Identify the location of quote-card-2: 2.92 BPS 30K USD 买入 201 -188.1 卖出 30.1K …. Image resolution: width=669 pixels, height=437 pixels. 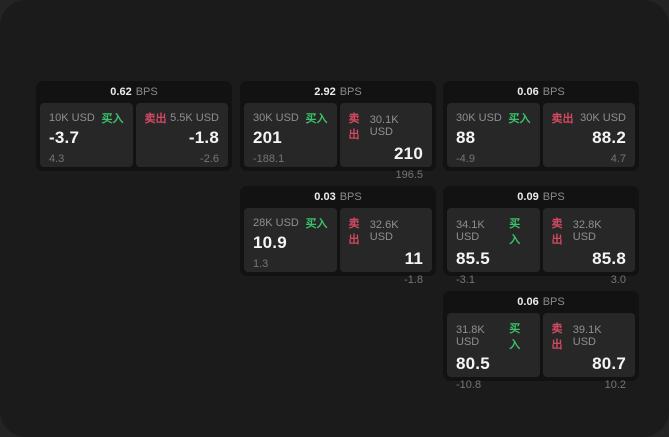
(338, 131).